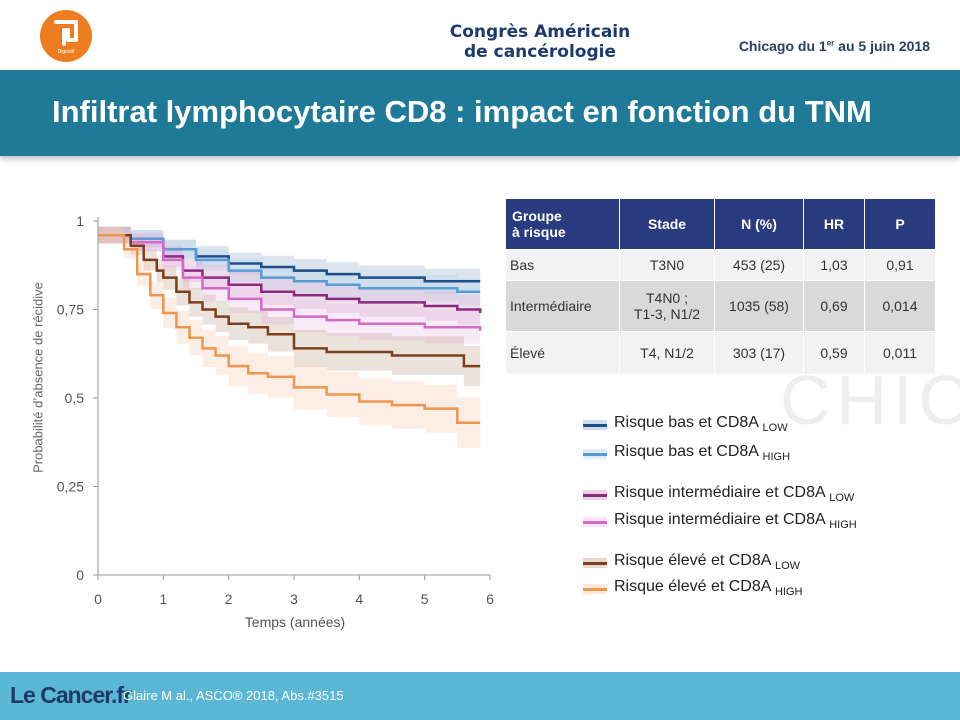  What do you see at coordinates (562, 353) in the screenshot?
I see `table-cell: Élevé` at bounding box center [562, 353].